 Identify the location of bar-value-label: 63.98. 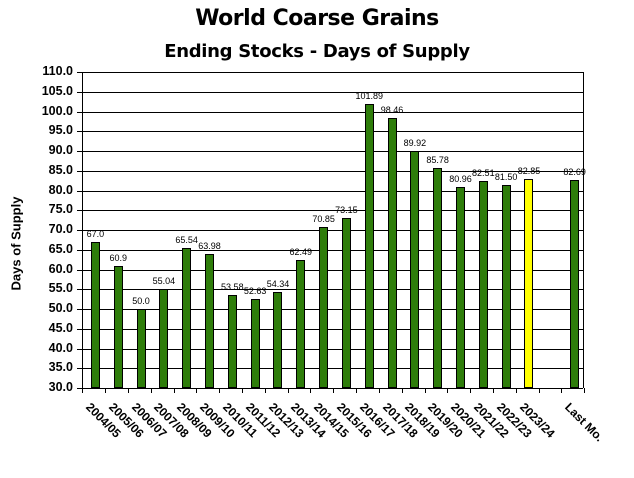
(209, 245).